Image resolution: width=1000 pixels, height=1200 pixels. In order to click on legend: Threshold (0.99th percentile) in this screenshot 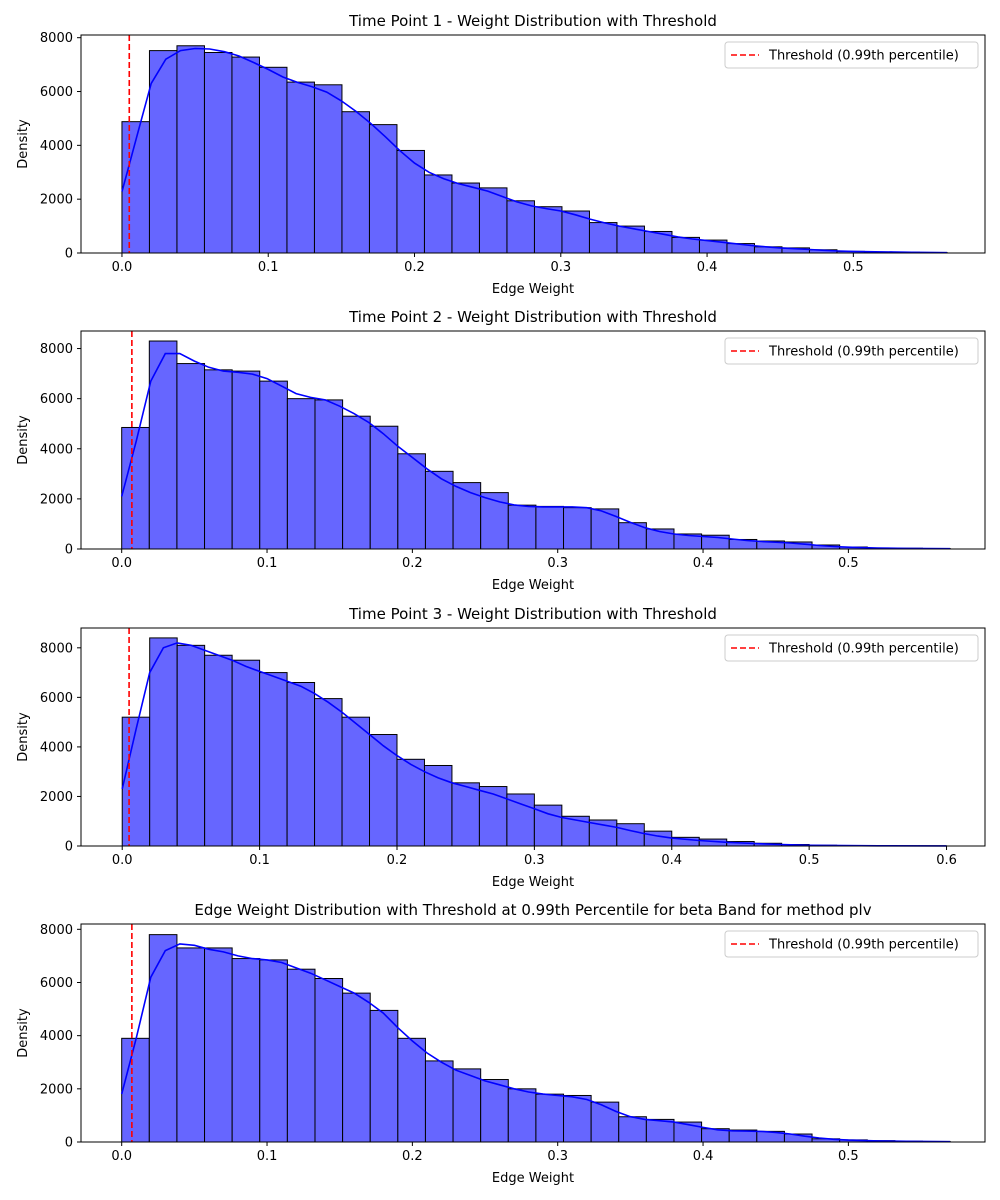, I will do `click(851, 648)`.